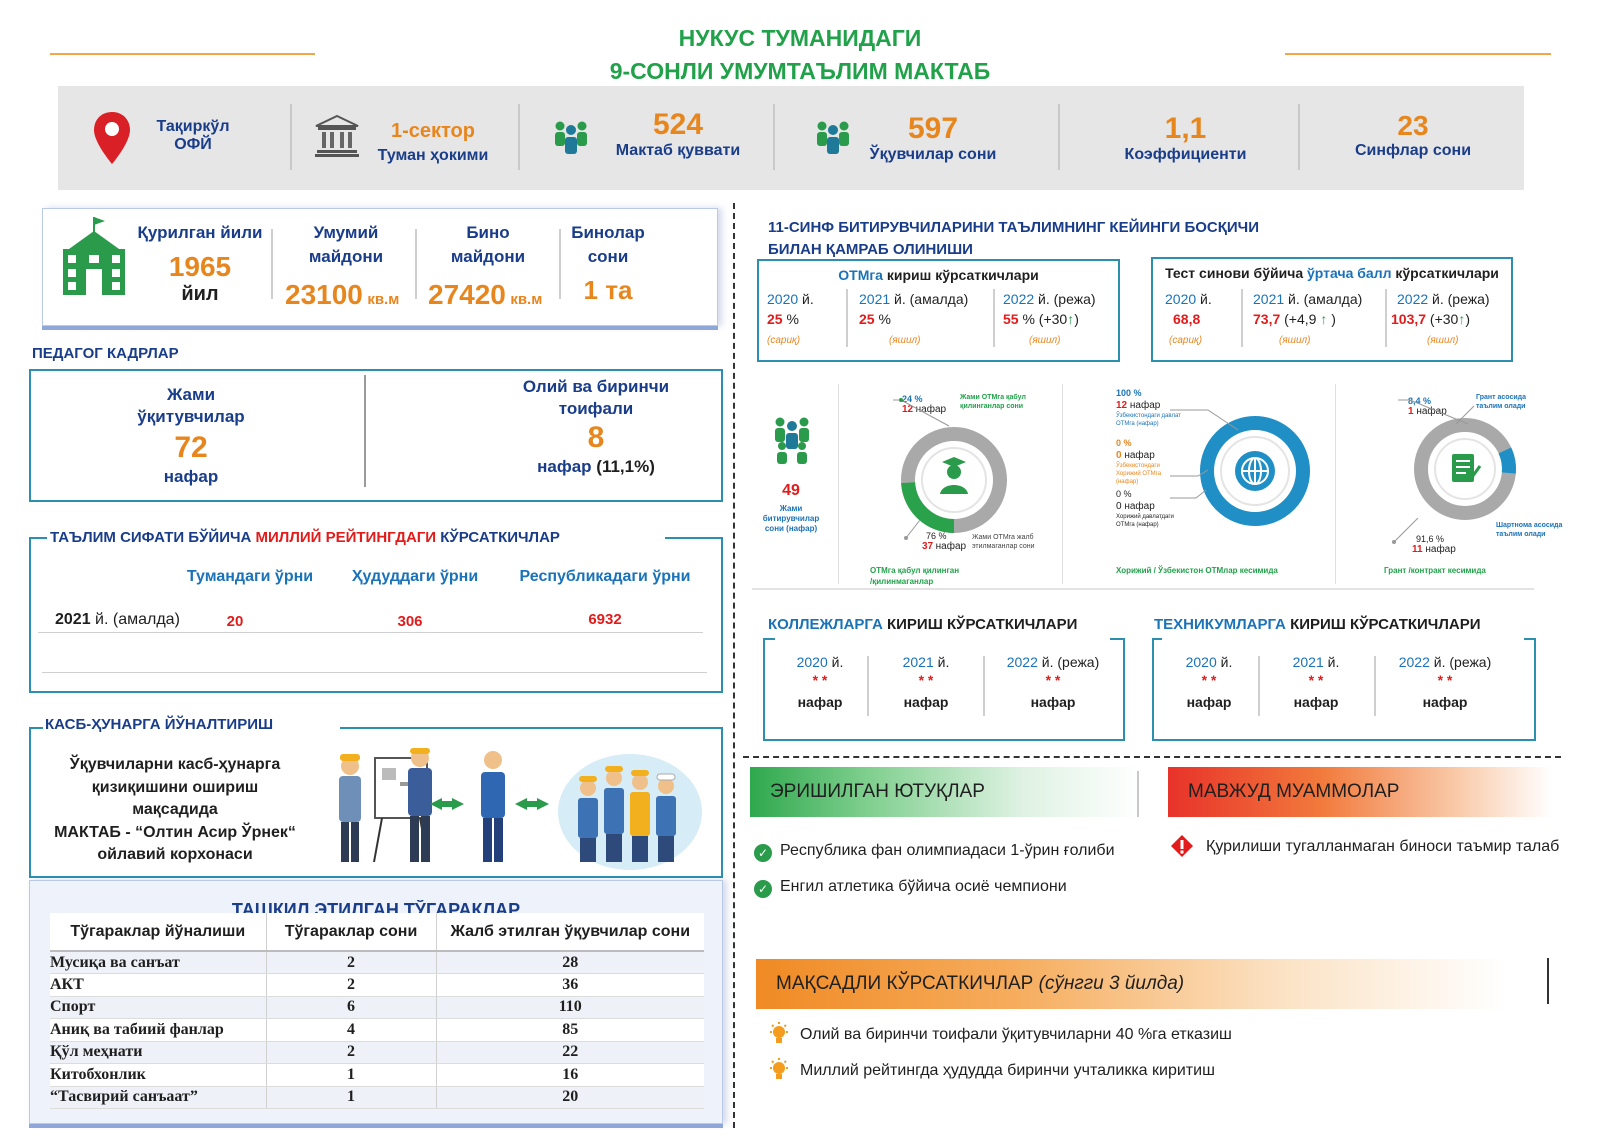 The image size is (1600, 1130). I want to click on card-separator, so click(416, 264).